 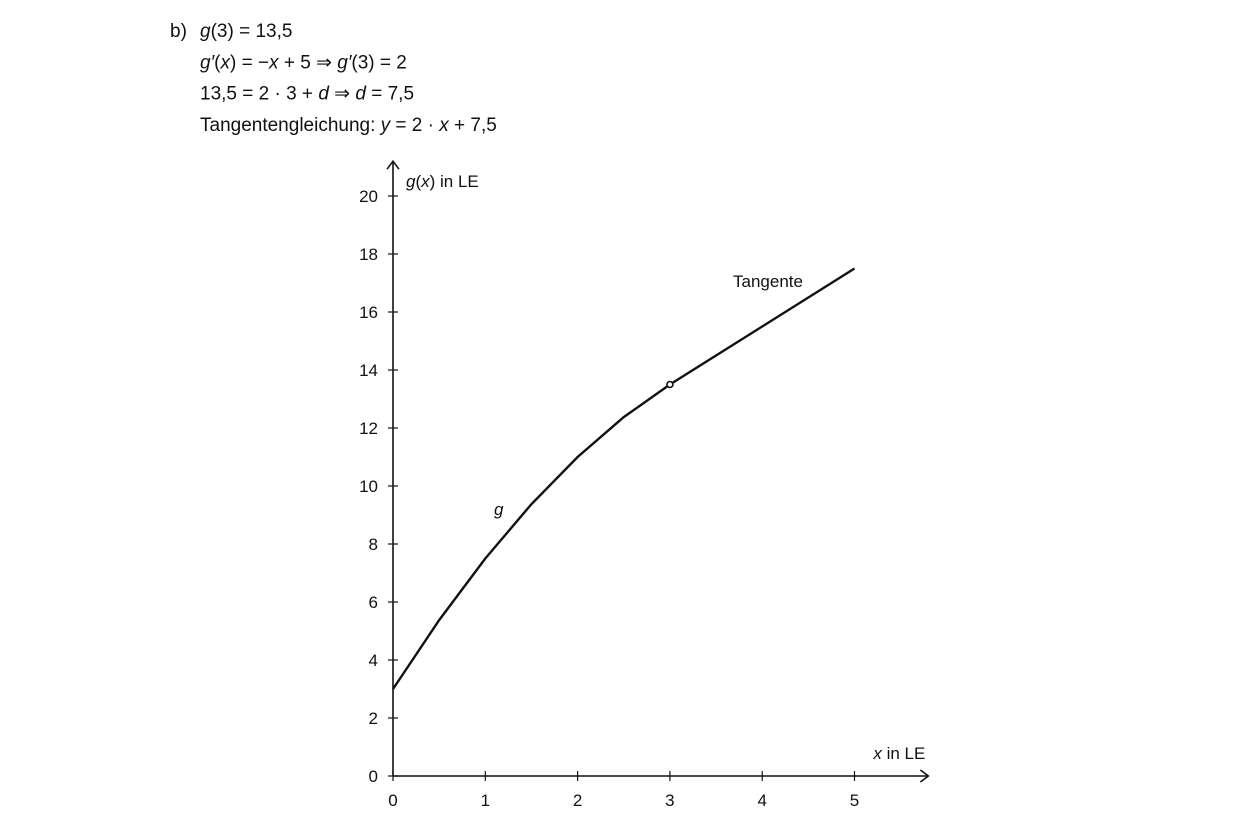 What do you see at coordinates (854, 800) in the screenshot?
I see `x-tick-label: 5` at bounding box center [854, 800].